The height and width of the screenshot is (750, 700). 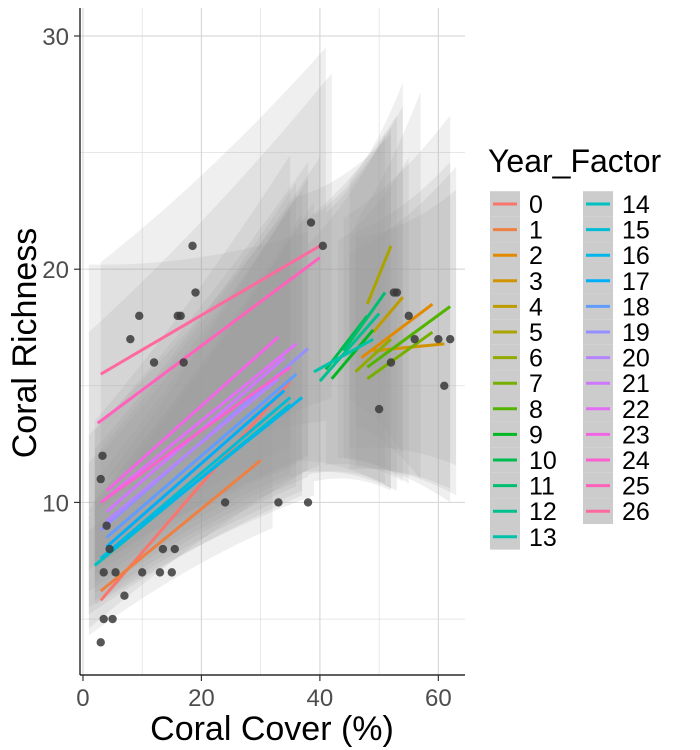 What do you see at coordinates (574, 161) in the screenshot?
I see `legend-title: Year_Factor` at bounding box center [574, 161].